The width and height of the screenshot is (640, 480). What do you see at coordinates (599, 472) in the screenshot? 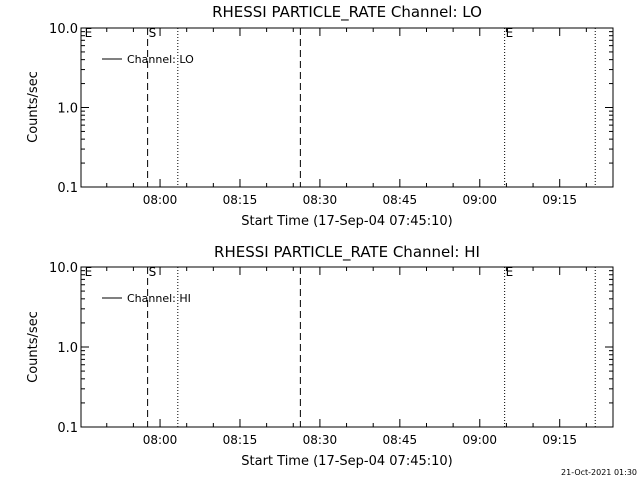
I see `timestamp-label: 21-Oct-2021 01:30` at bounding box center [599, 472].